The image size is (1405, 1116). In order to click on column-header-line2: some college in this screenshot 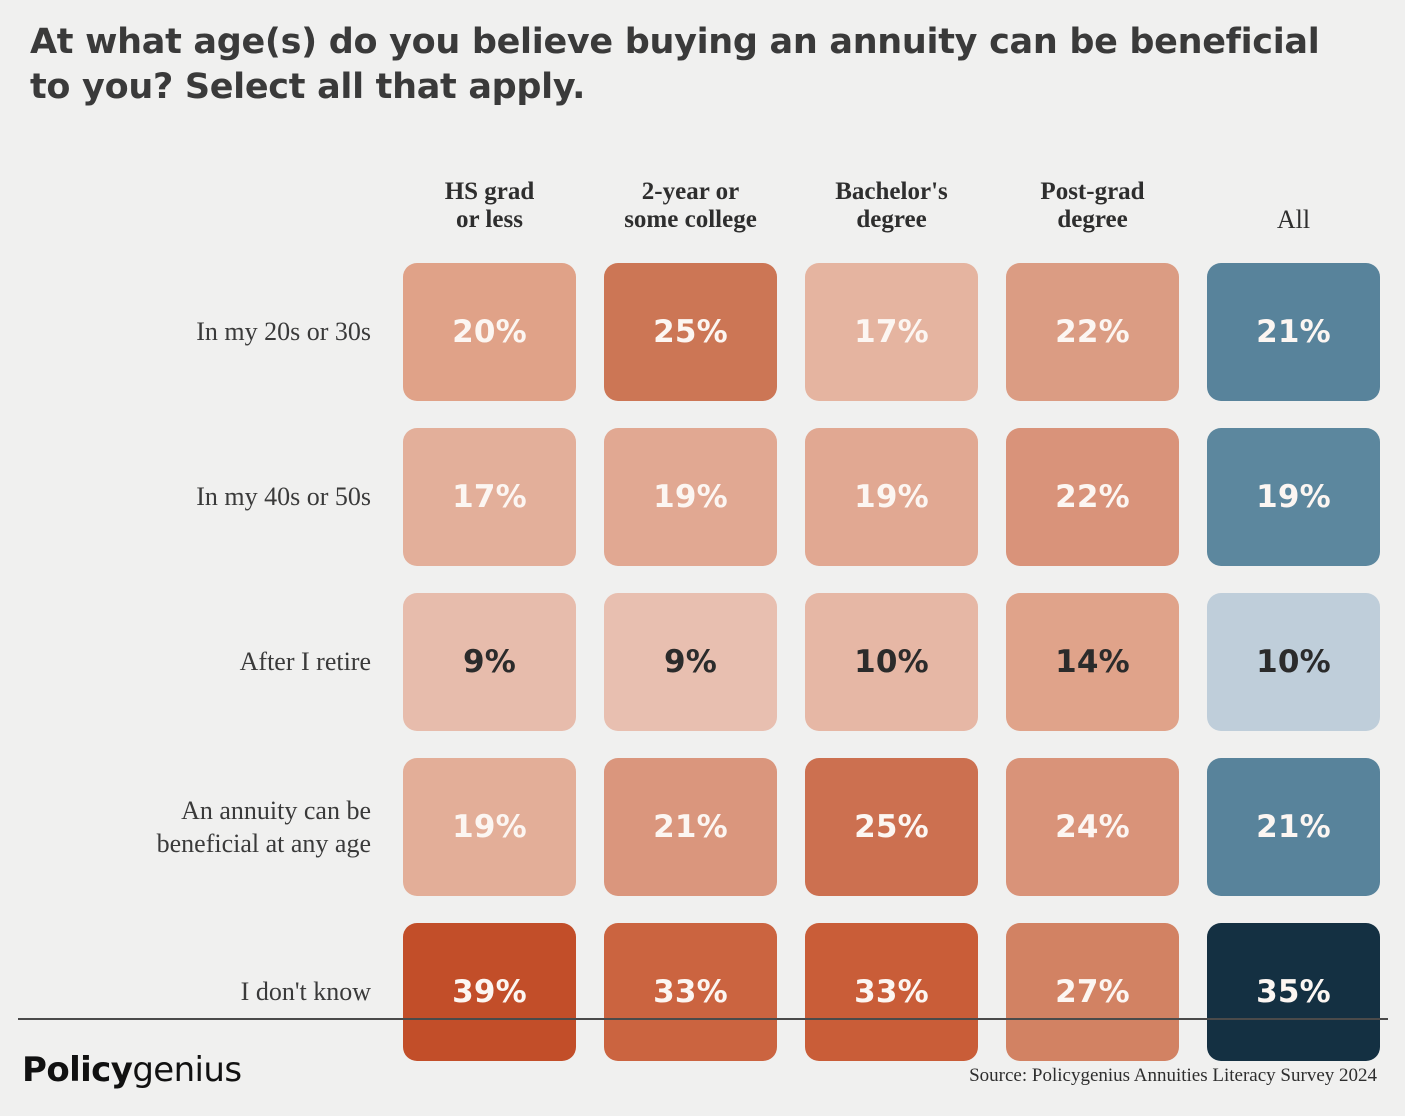, I will do `click(690, 219)`.